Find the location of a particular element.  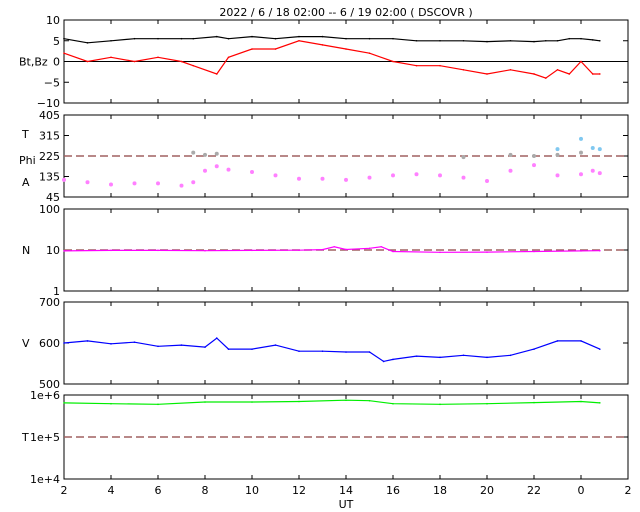

y-axis-label: N is located at coordinates (26, 250).